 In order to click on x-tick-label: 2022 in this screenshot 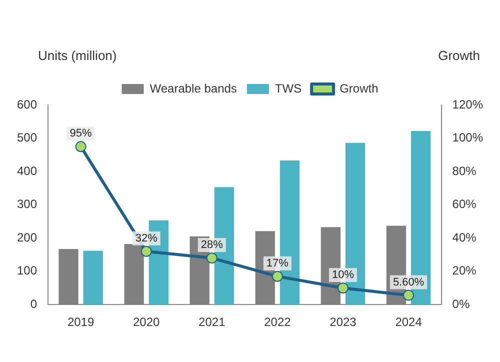, I will do `click(278, 322)`.